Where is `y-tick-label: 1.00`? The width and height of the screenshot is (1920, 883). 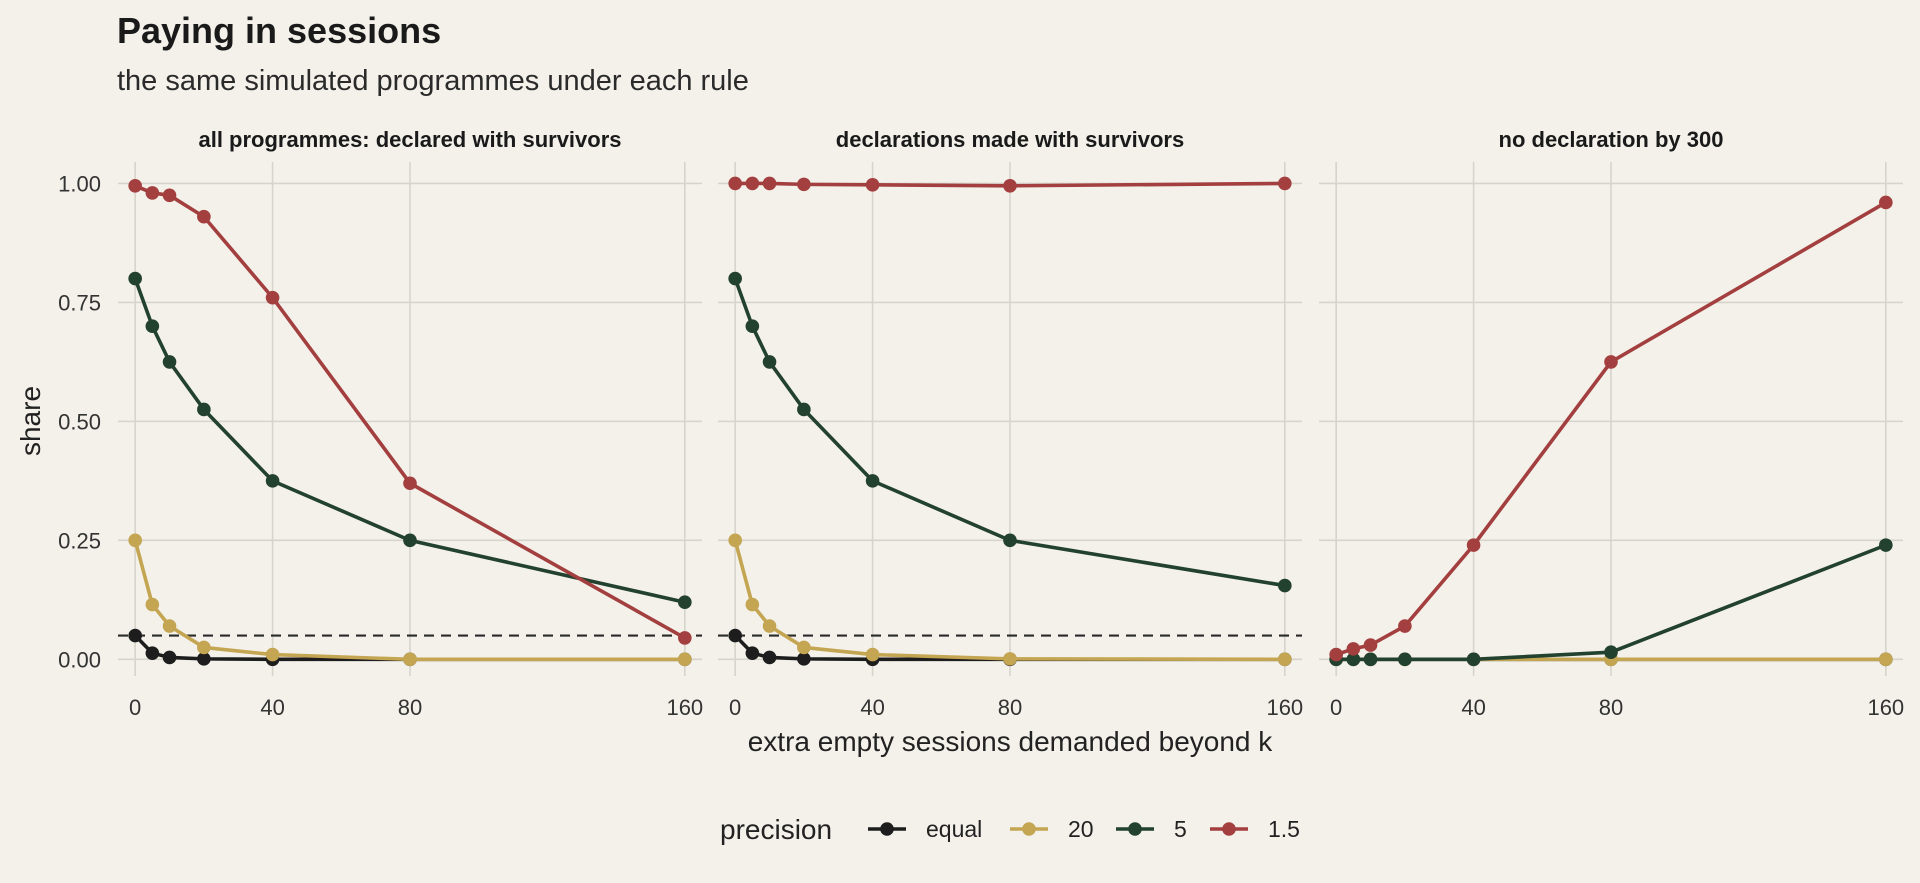
y-tick-label: 1.00 is located at coordinates (79, 183).